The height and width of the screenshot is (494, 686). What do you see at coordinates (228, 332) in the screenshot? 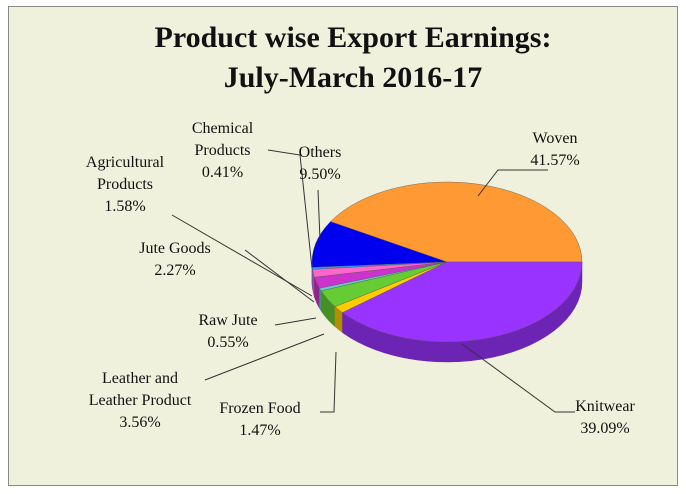
I see `slice-label: Raw Jute 0.55%` at bounding box center [228, 332].